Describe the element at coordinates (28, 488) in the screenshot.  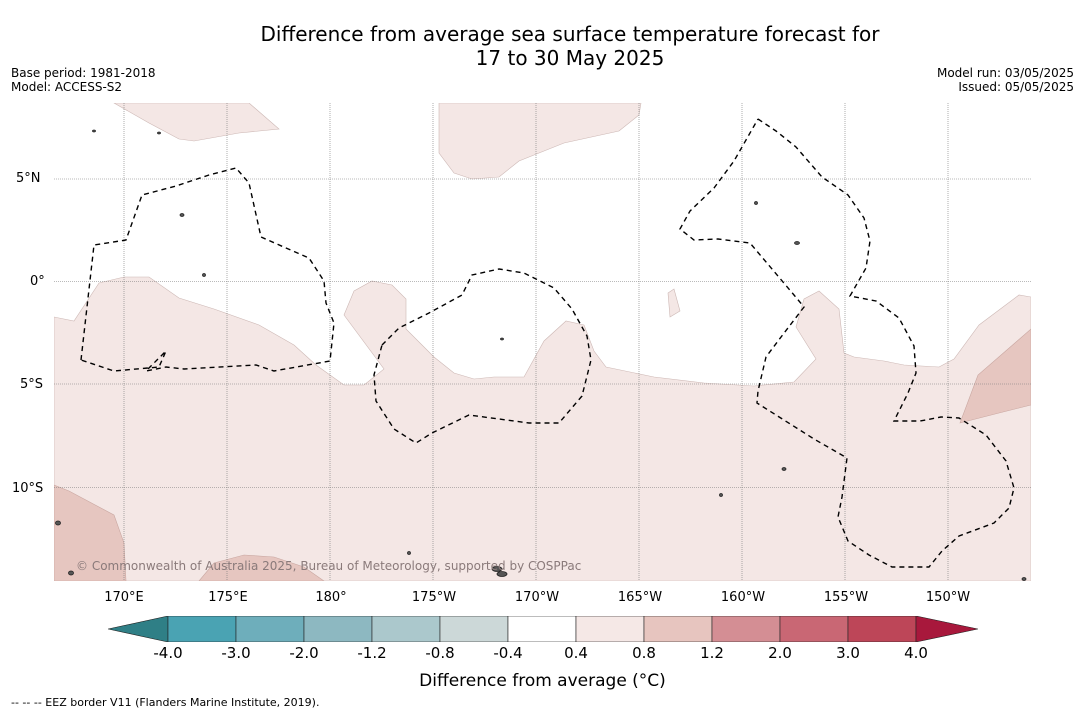
I see `lat-label-10s: 10°S` at that location.